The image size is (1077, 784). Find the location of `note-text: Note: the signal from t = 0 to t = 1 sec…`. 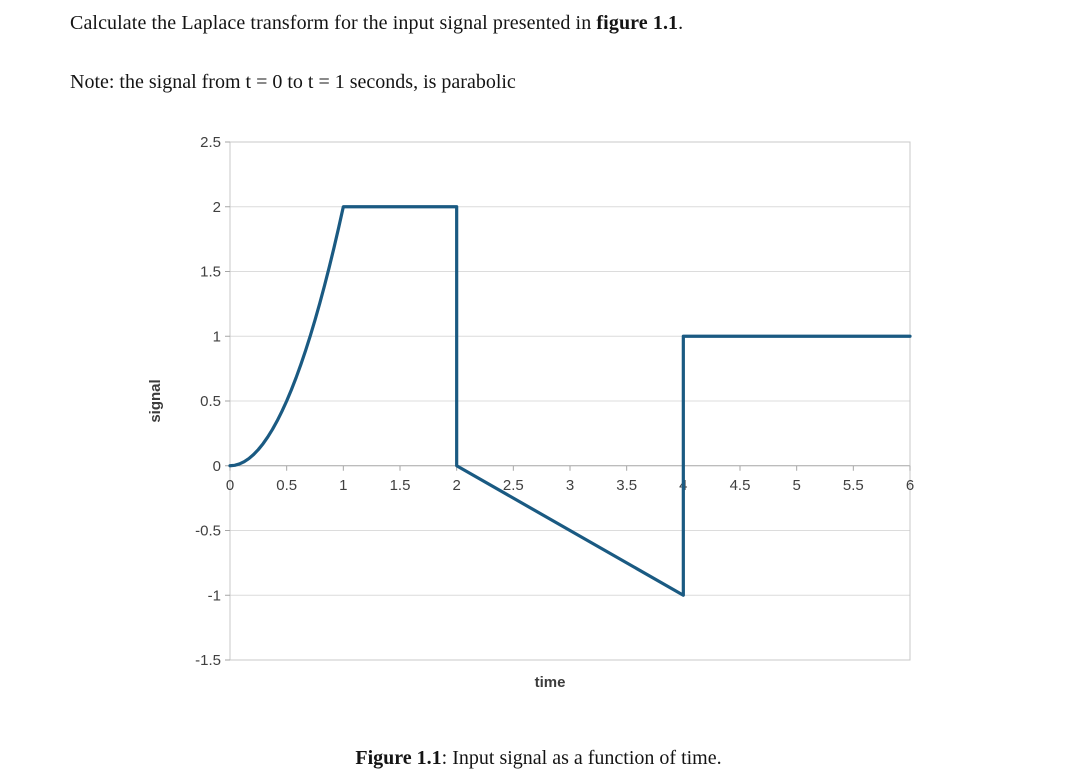

note-text: Note: the signal from t = 0 to t = 1 sec… is located at coordinates (293, 82).